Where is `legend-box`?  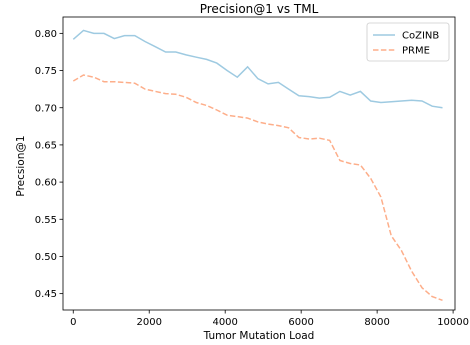 legend-box is located at coordinates (408, 42).